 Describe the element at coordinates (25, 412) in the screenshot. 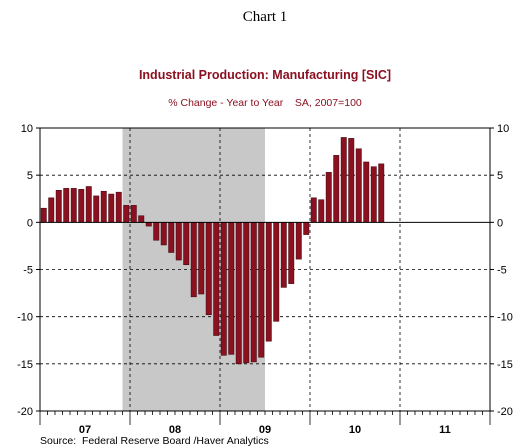

I see `y-tick-label-left: -20` at that location.